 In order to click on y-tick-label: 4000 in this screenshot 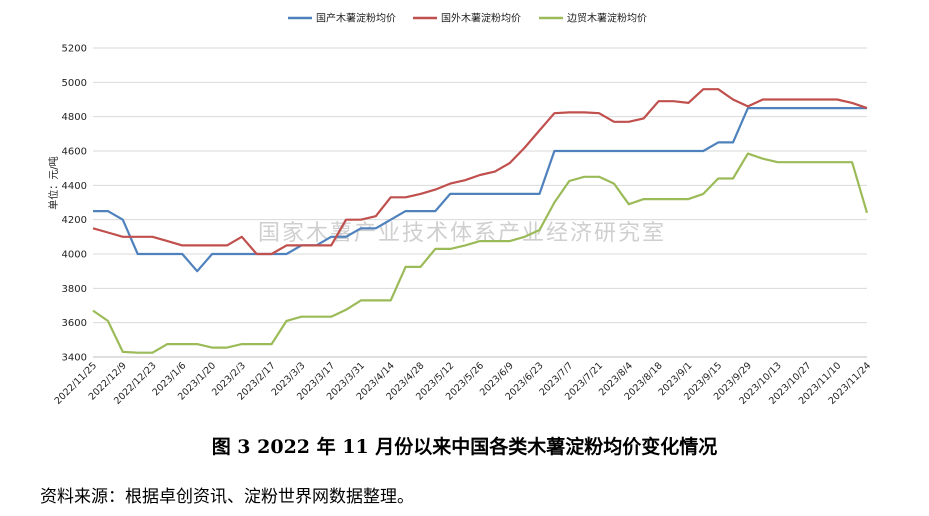, I will do `click(74, 255)`.